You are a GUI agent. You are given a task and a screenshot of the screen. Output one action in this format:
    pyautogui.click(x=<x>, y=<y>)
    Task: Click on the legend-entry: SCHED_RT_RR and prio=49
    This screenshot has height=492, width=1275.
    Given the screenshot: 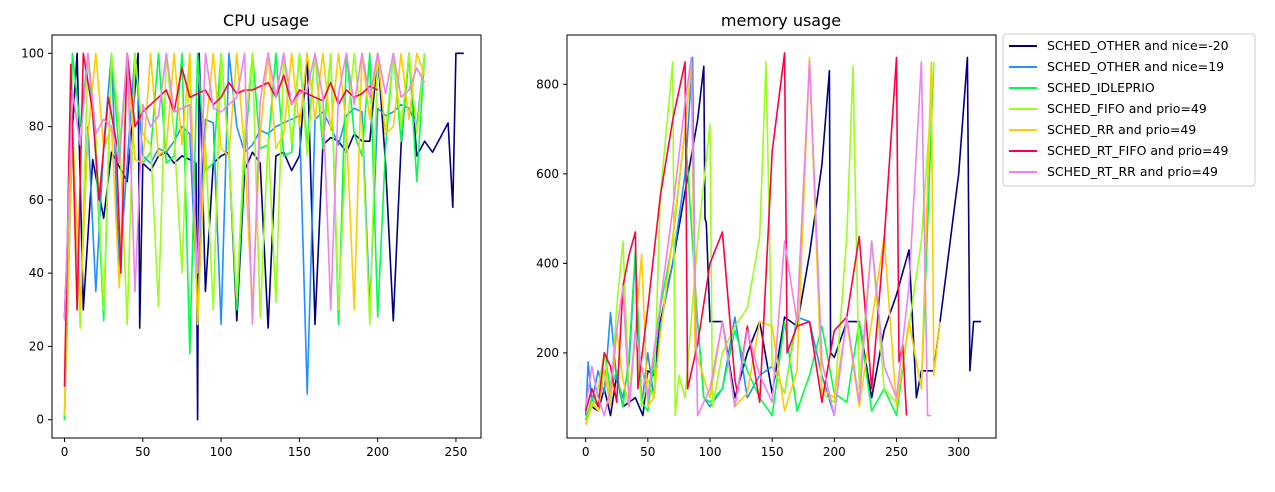 What is the action you would take?
    pyautogui.click(x=1113, y=171)
    